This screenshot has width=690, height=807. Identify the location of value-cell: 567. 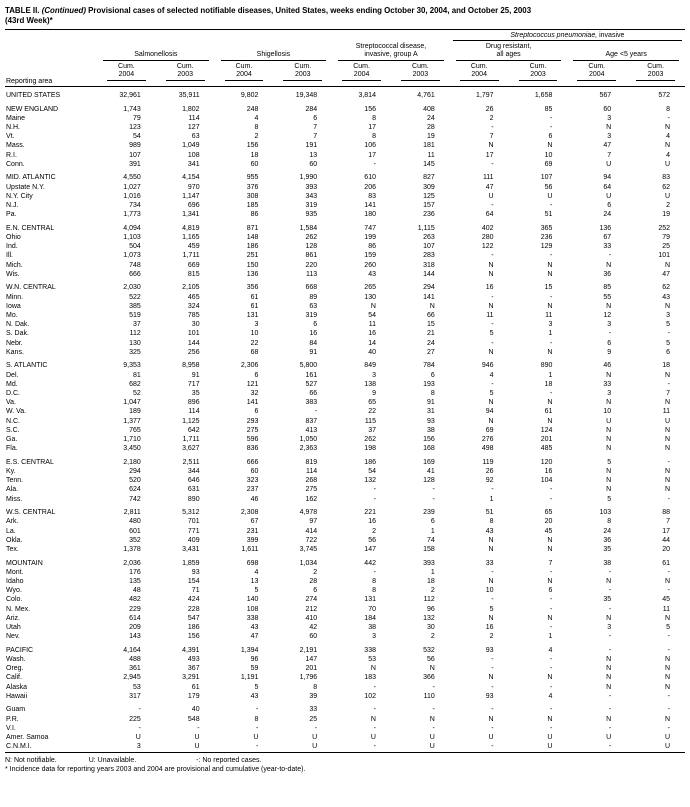
(605, 95).